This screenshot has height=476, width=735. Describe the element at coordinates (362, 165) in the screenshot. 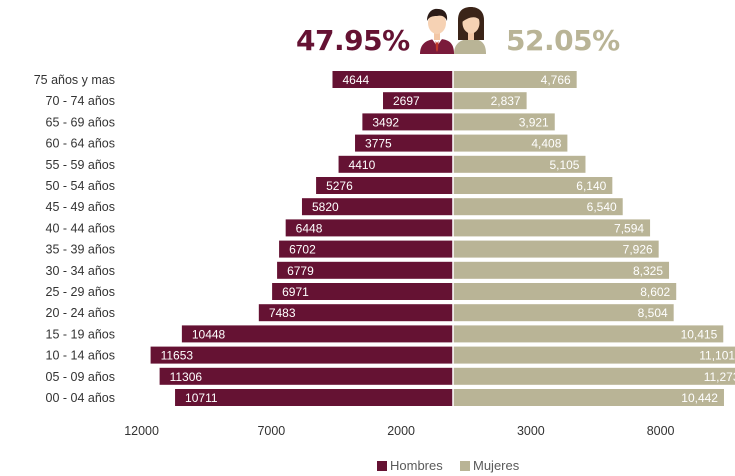

I see `bar-label-hombres: 4410` at that location.